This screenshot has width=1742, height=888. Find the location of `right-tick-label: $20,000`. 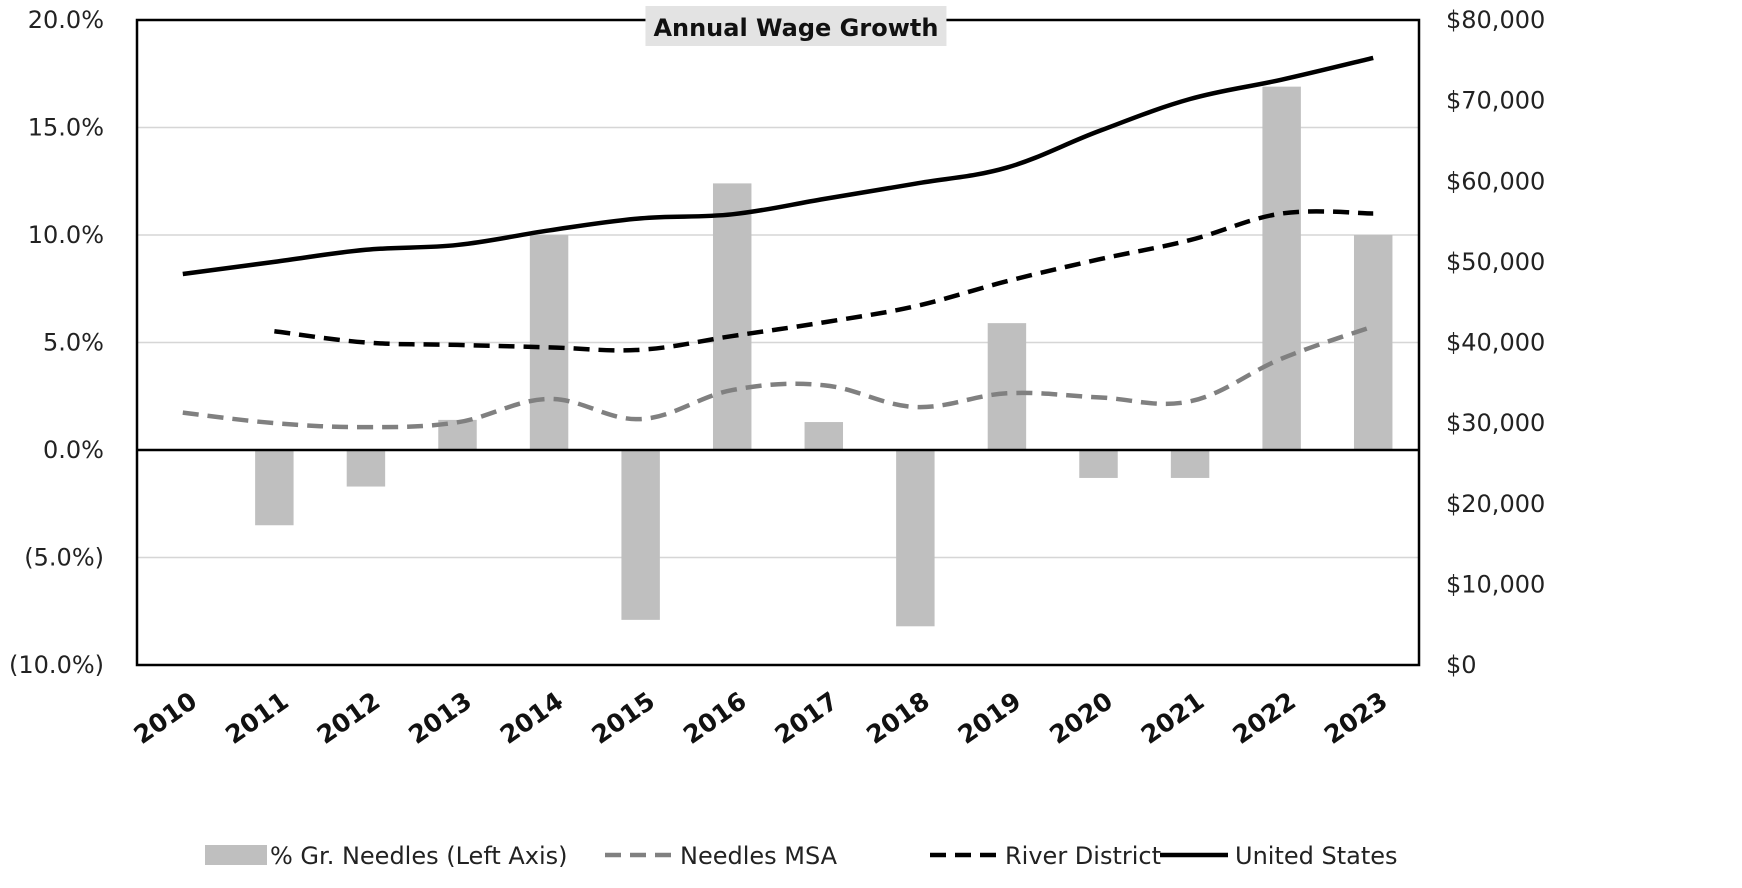

right-tick-label: $20,000 is located at coordinates (1495, 504).